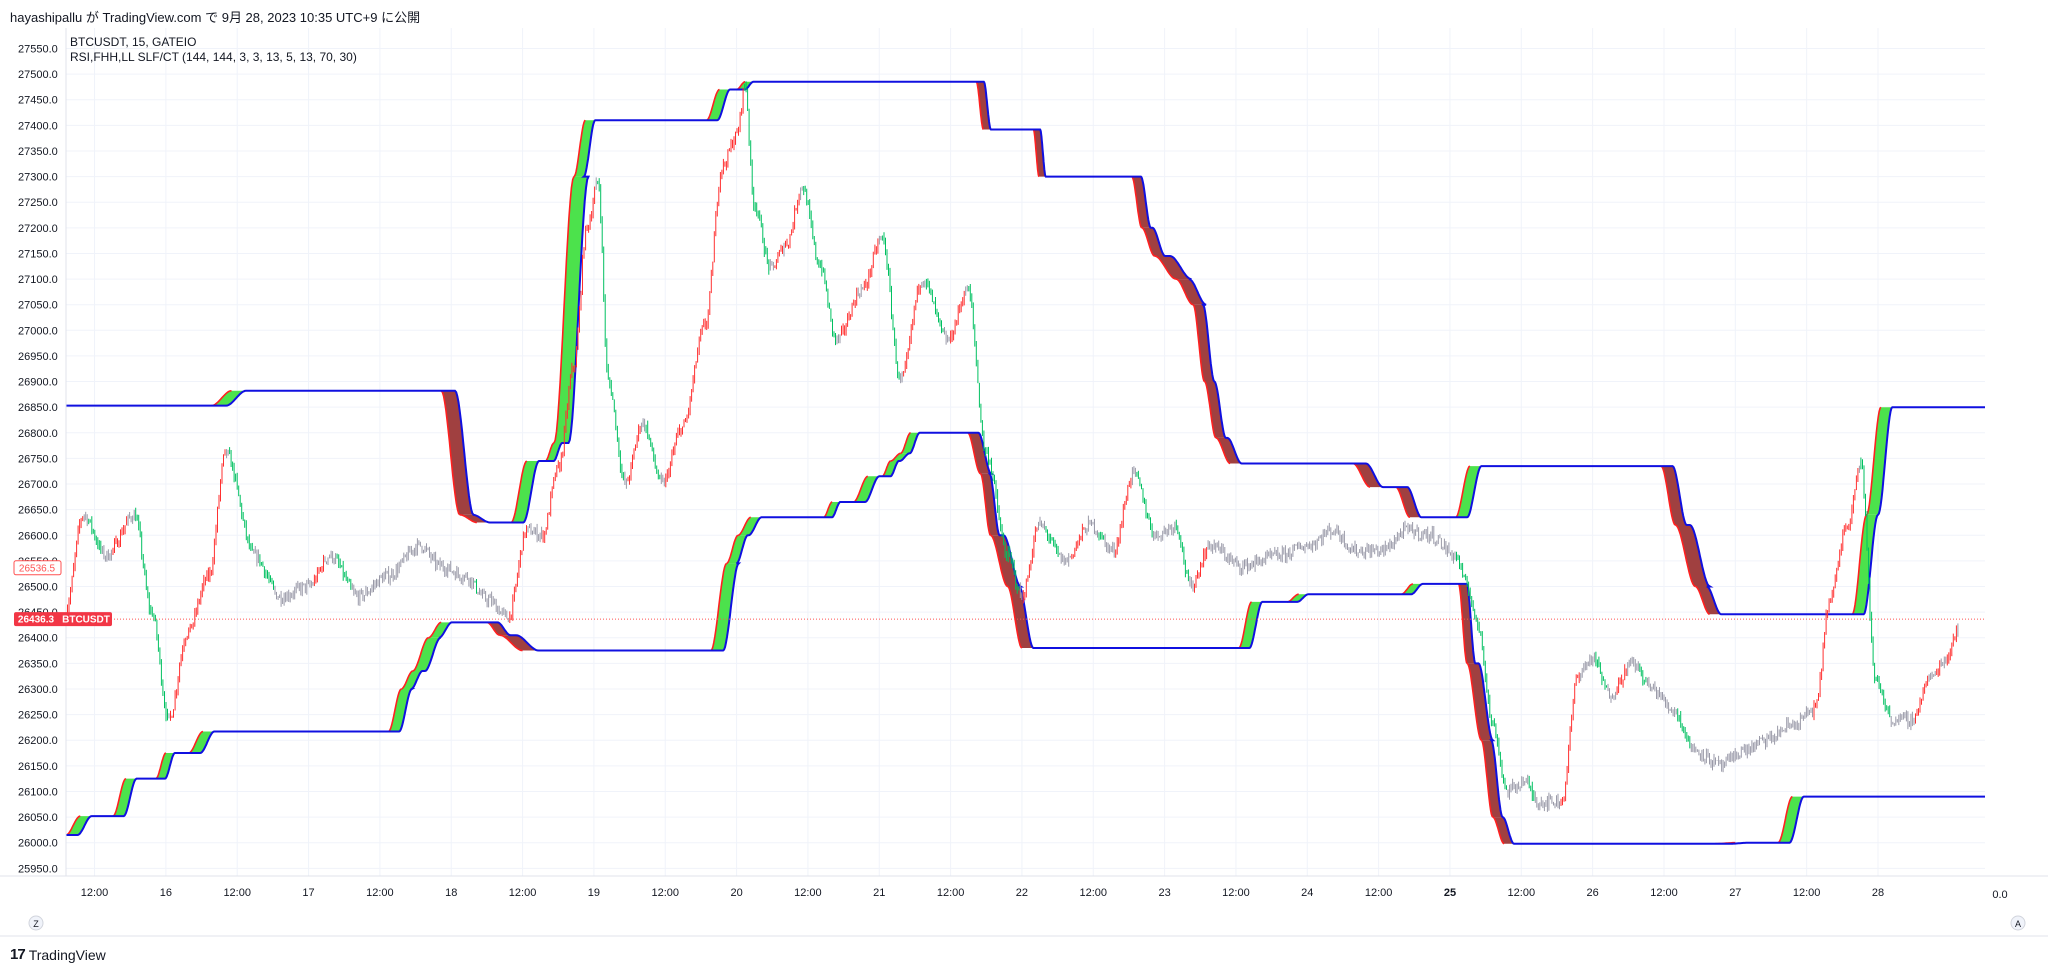  Describe the element at coordinates (63, 619) in the screenshot. I see `last-price-badge: 26436.3 BTCUSDT` at that location.